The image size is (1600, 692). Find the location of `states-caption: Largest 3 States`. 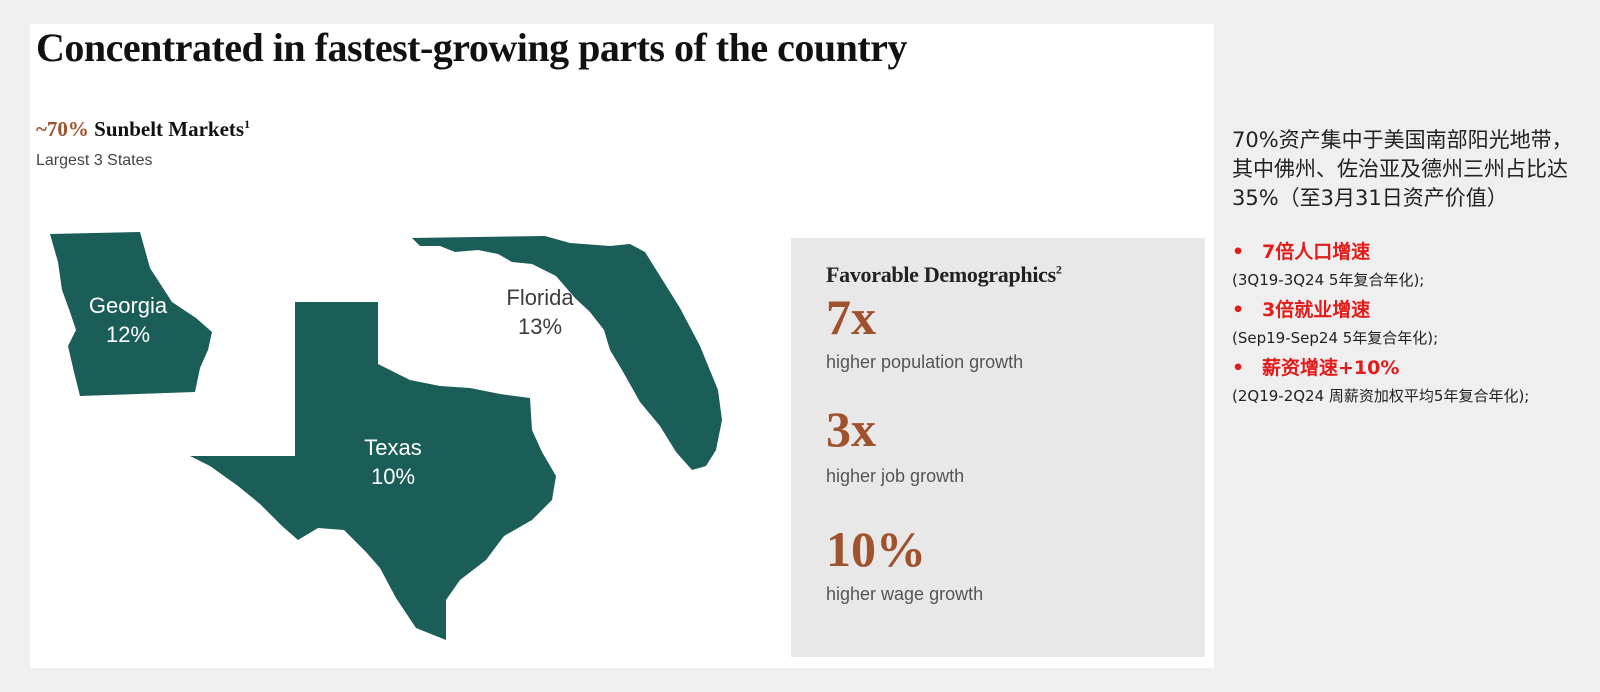

states-caption: Largest 3 States is located at coordinates (94, 160).